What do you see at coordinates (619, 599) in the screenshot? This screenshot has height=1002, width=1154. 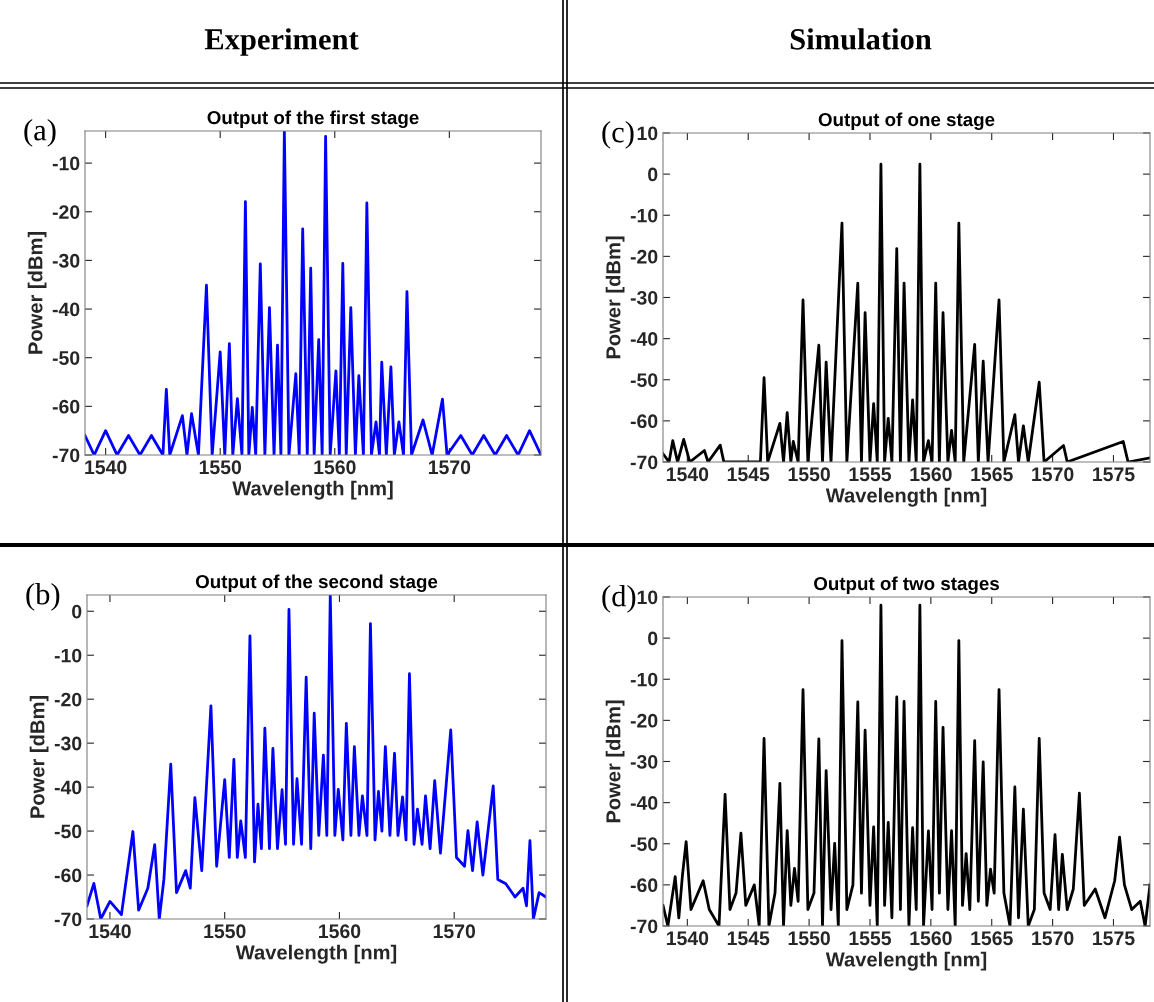 I see `text: (d)` at bounding box center [619, 599].